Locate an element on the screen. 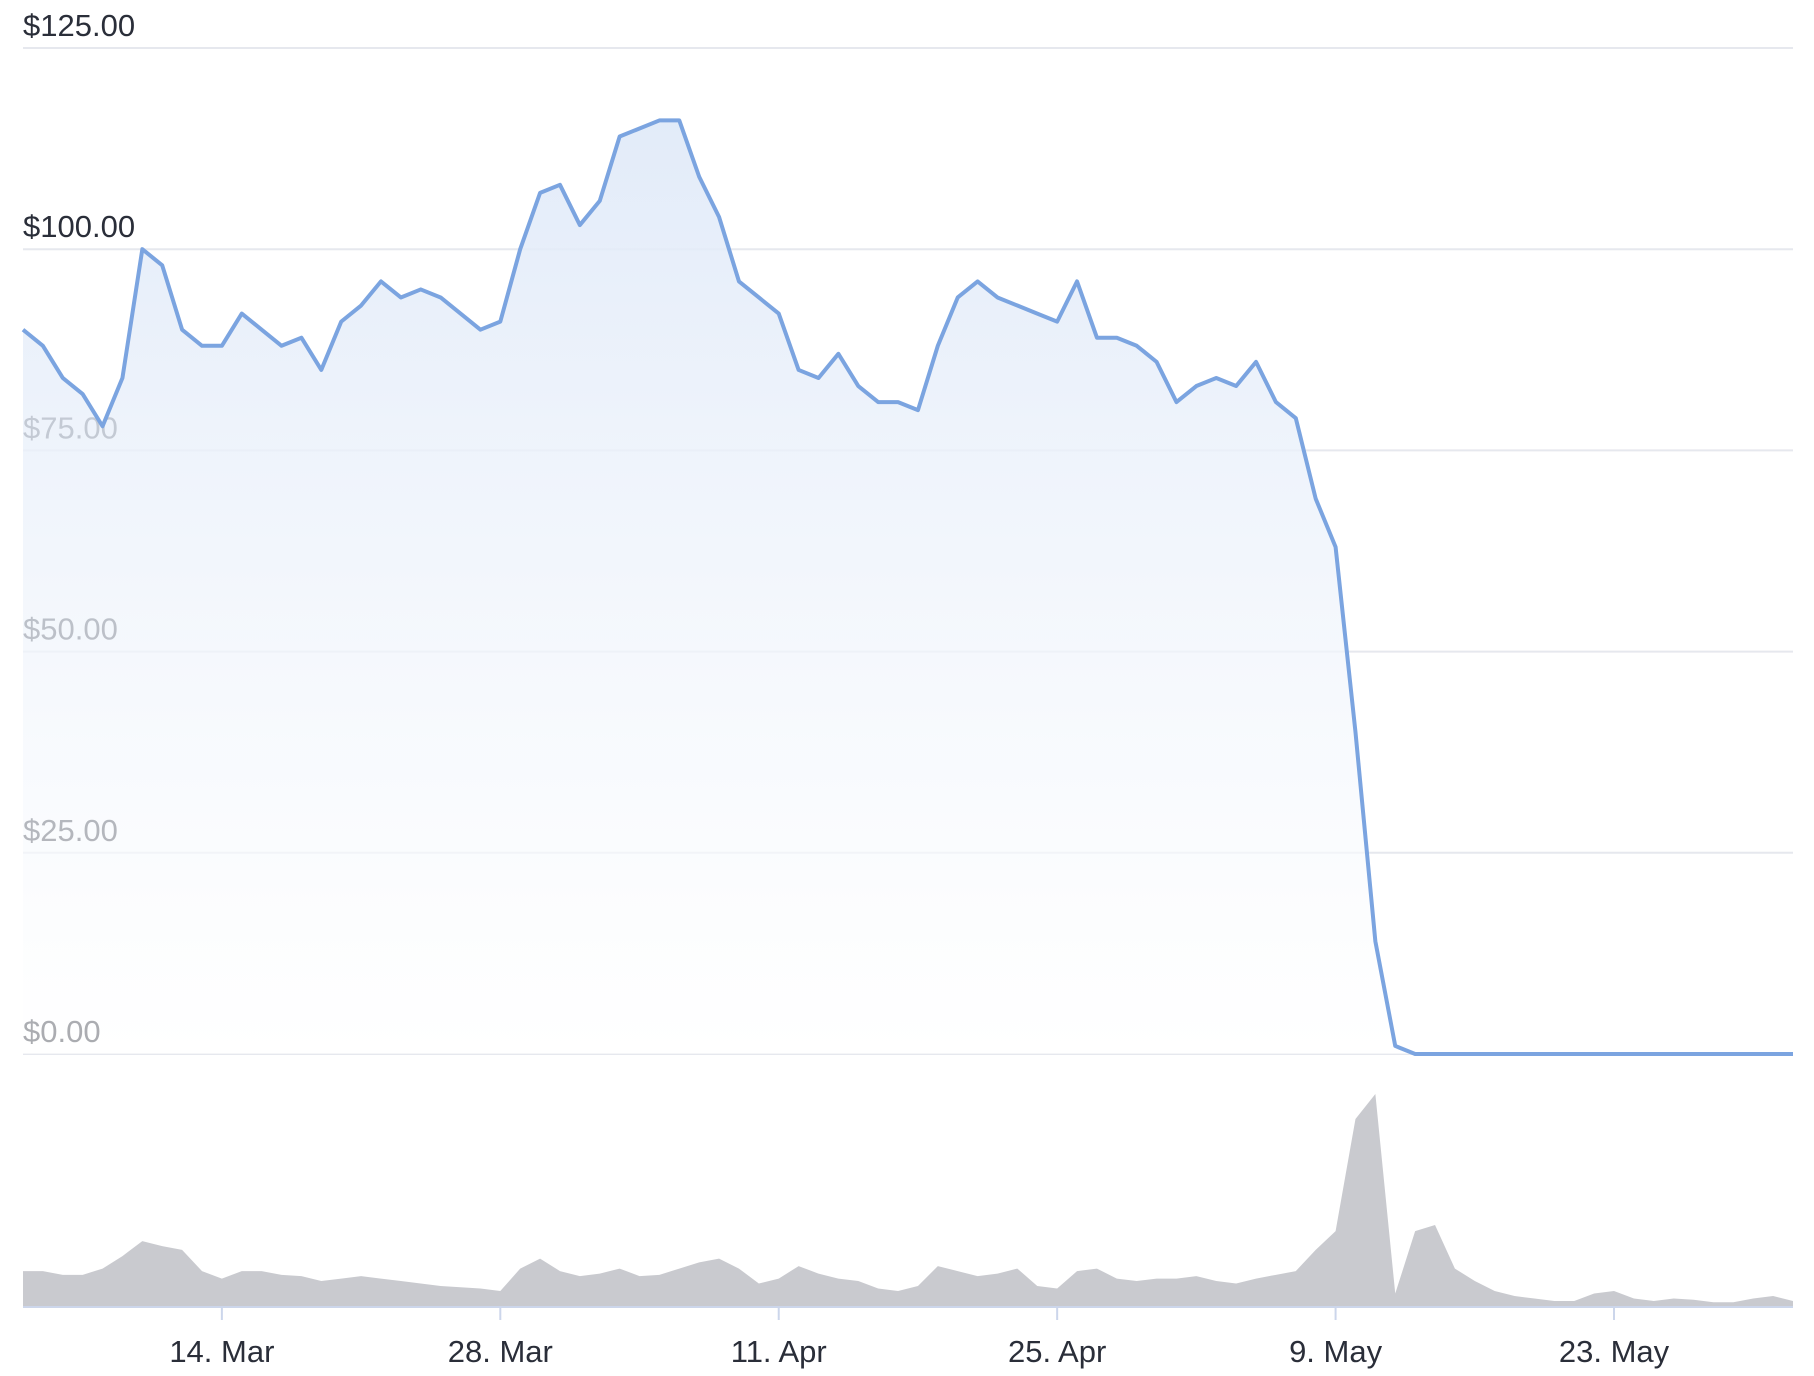 The height and width of the screenshot is (1376, 1814). x-tick-label: 23. May is located at coordinates (1614, 1351).